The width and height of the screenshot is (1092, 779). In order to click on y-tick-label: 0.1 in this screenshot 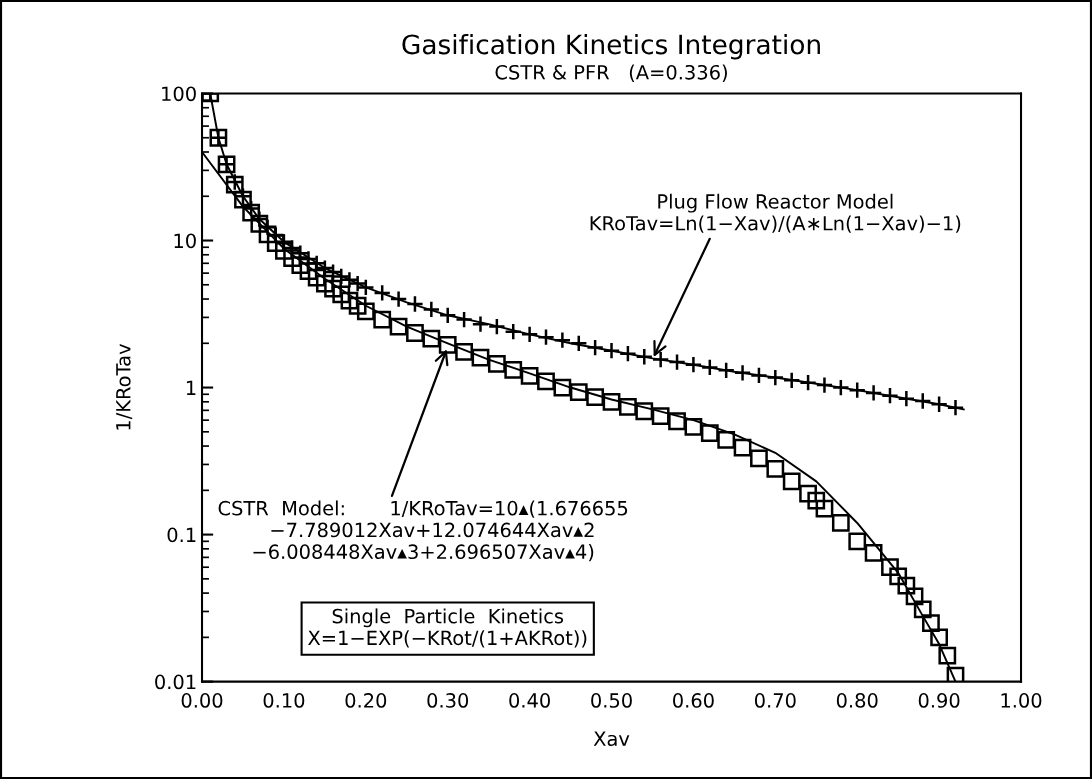, I will do `click(181, 535)`.